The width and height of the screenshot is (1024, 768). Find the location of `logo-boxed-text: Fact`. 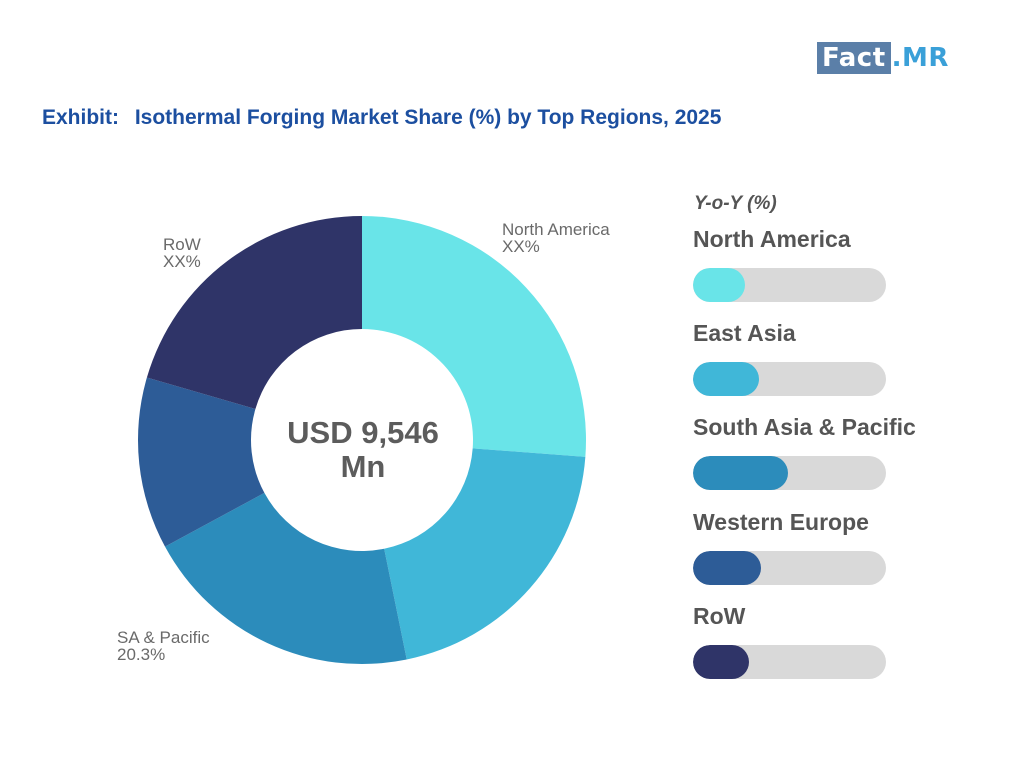

logo-boxed-text: Fact is located at coordinates (854, 58).